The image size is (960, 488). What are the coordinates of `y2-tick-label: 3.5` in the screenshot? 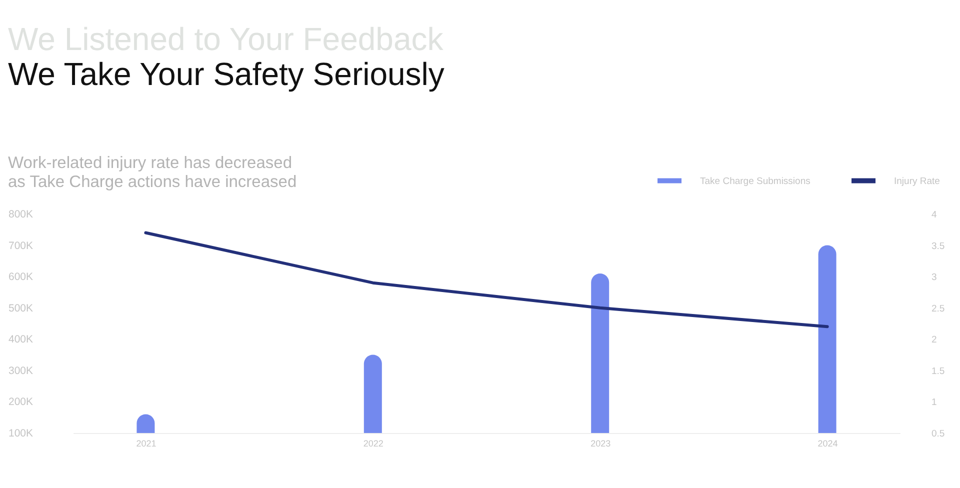 It's located at (938, 246).